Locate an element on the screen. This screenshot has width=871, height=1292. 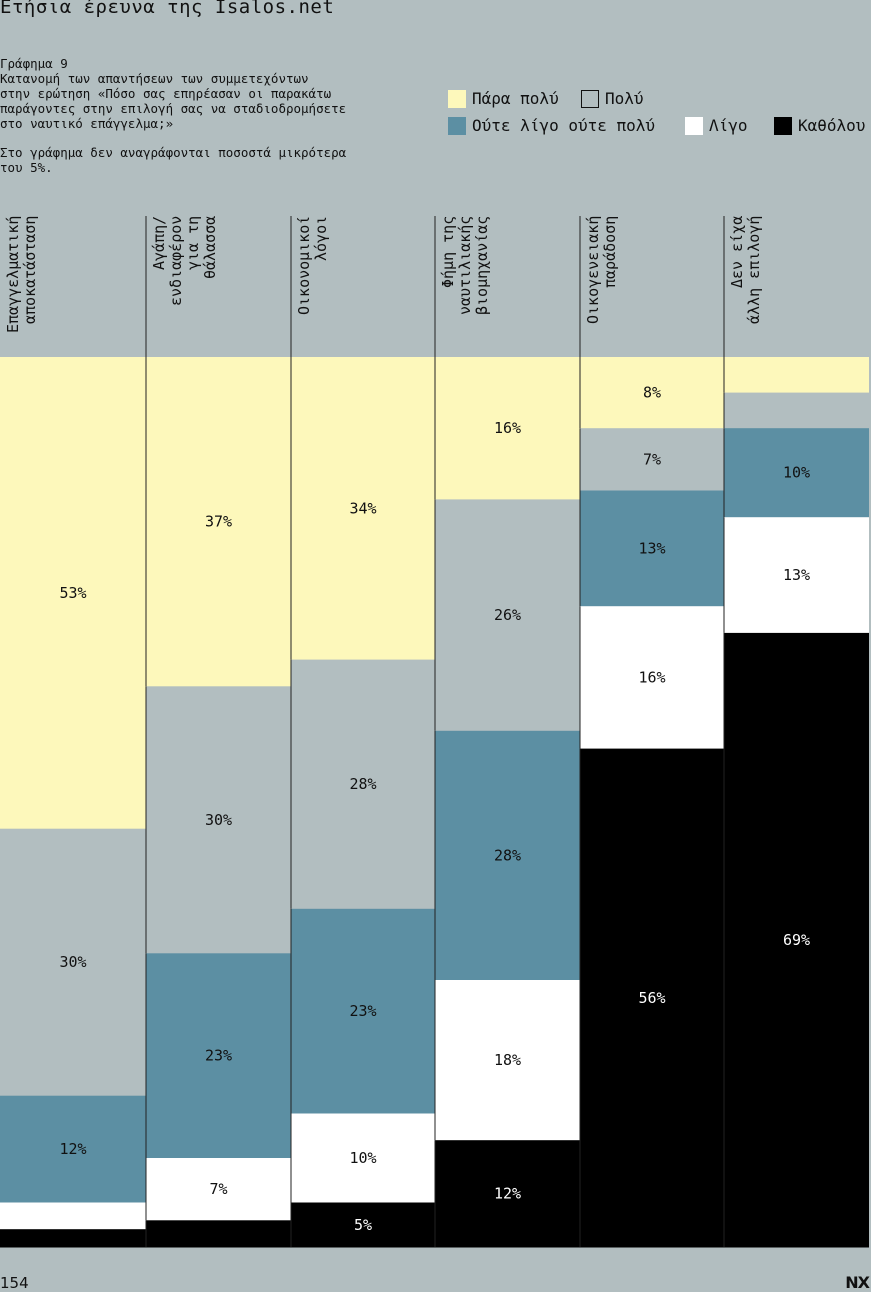
legend-item-poly: Πολύ is located at coordinates (612, 98).